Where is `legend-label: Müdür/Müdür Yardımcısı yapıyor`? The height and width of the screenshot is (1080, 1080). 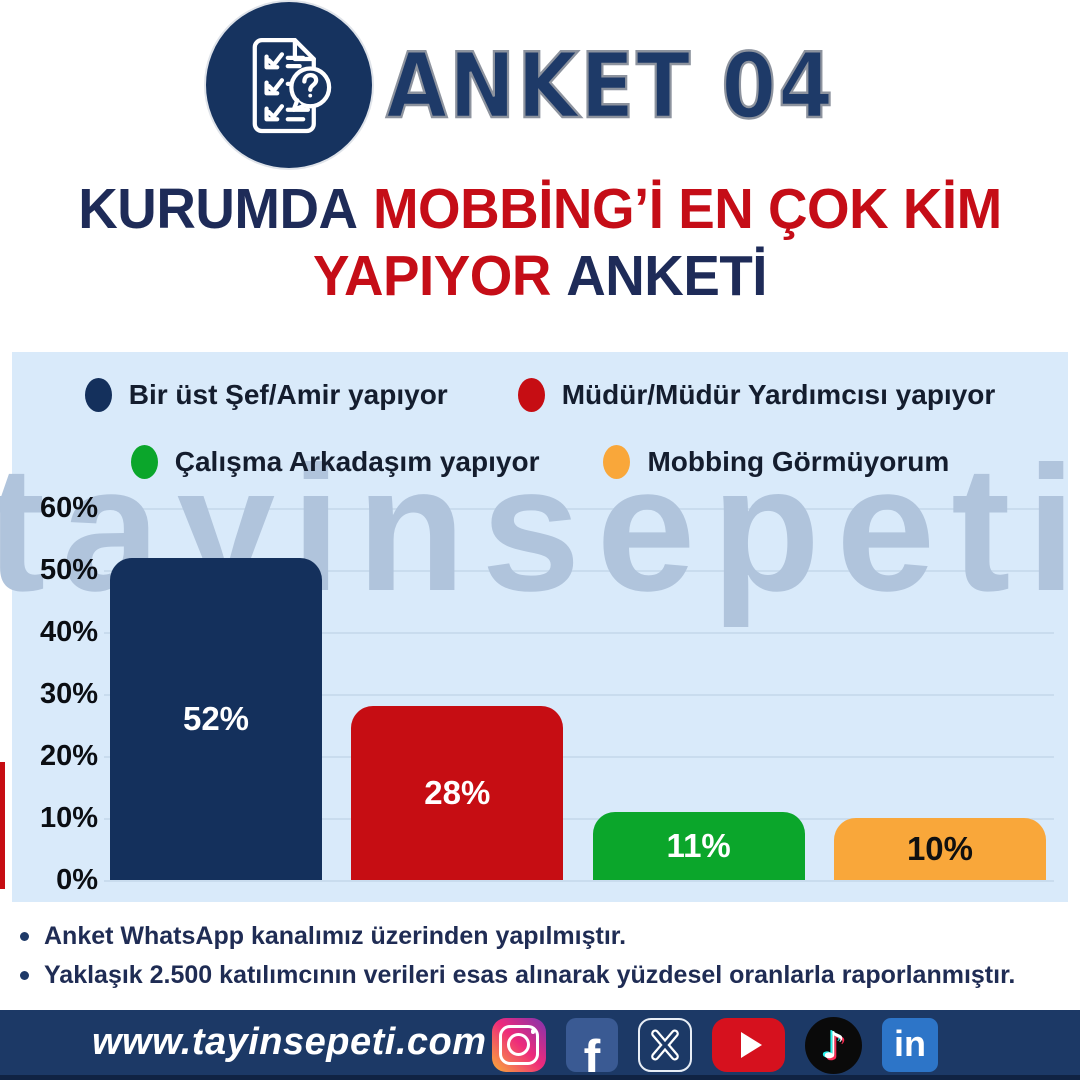 legend-label: Müdür/Müdür Yardımcısı yapıyor is located at coordinates (778, 394).